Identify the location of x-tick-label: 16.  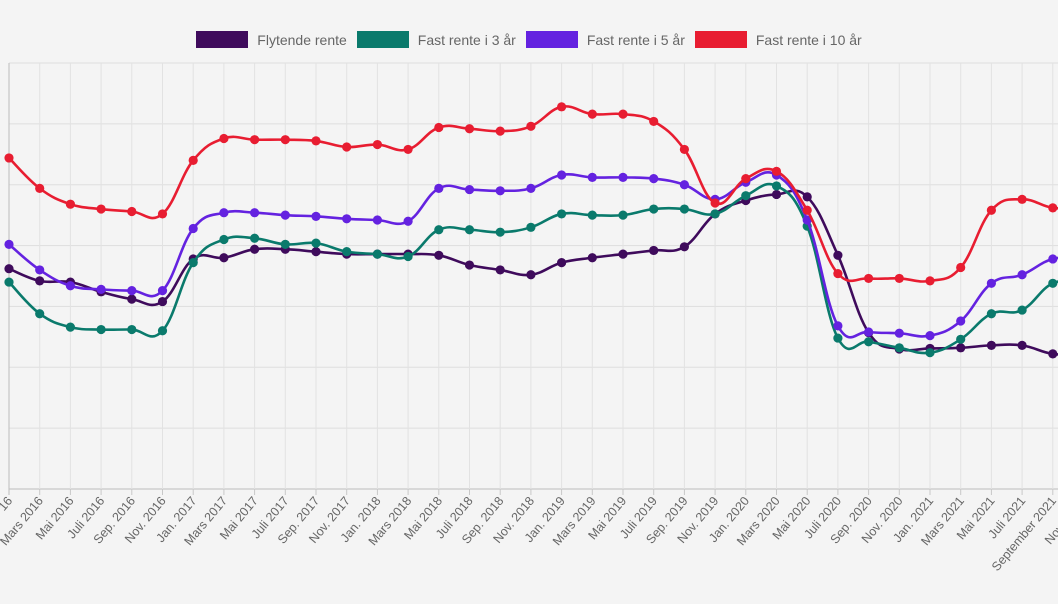
(7, 504).